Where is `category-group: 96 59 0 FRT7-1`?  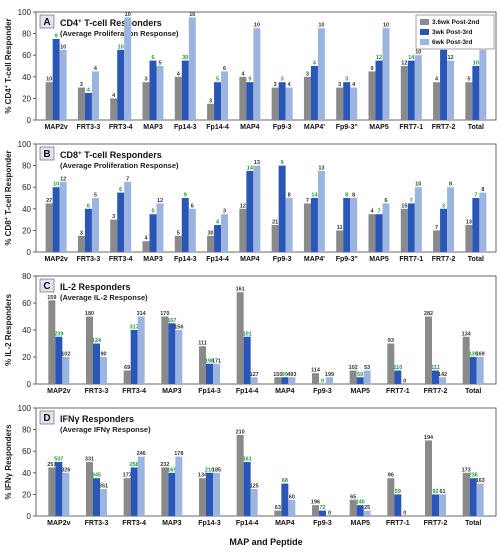
category-group: 96 59 0 FRT7-1 is located at coordinates (398, 500).